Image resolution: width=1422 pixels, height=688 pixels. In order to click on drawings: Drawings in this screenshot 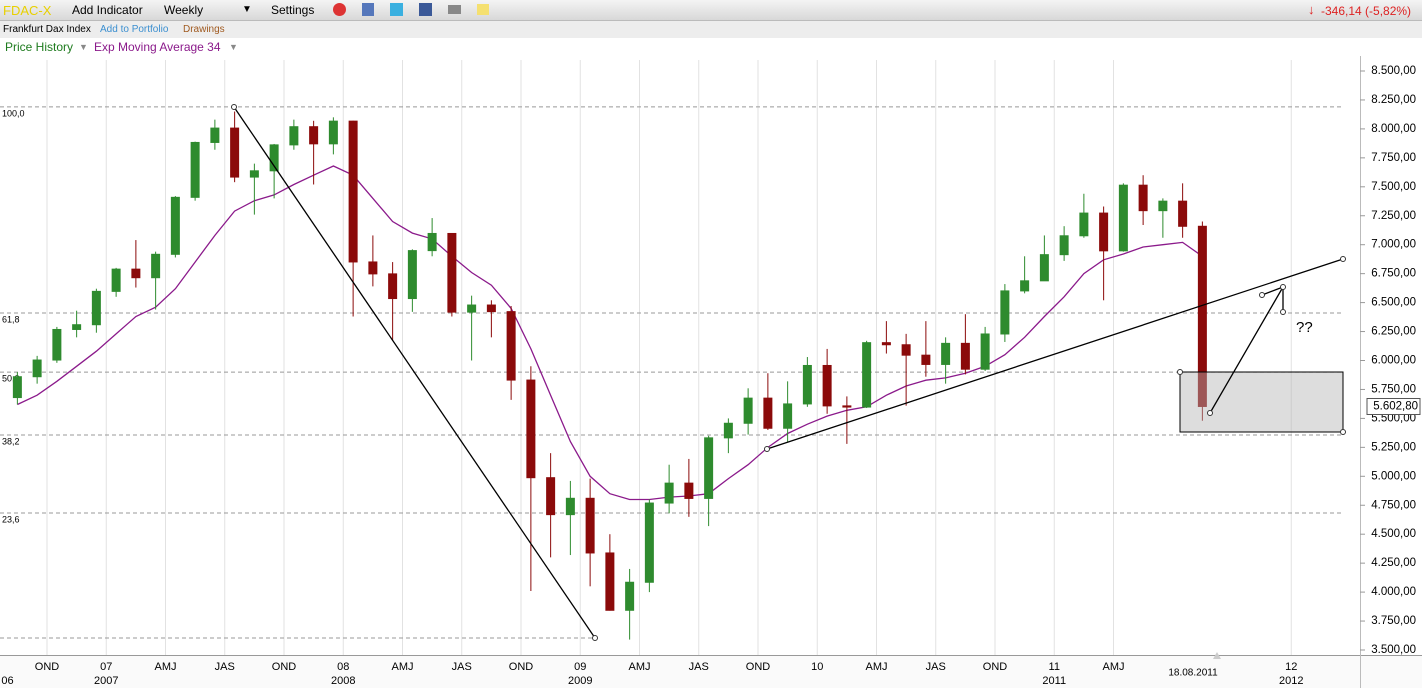, I will do `click(204, 29)`.